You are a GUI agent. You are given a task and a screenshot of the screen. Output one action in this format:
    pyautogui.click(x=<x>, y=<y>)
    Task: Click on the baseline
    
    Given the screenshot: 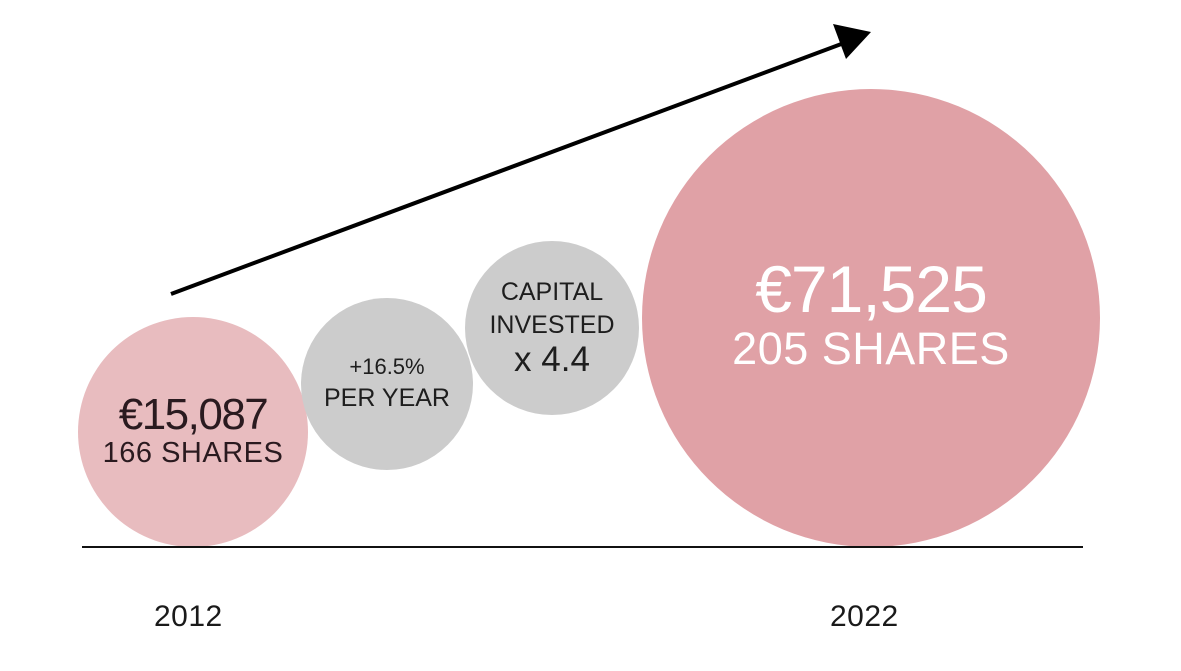 What is the action you would take?
    pyautogui.click(x=582, y=547)
    